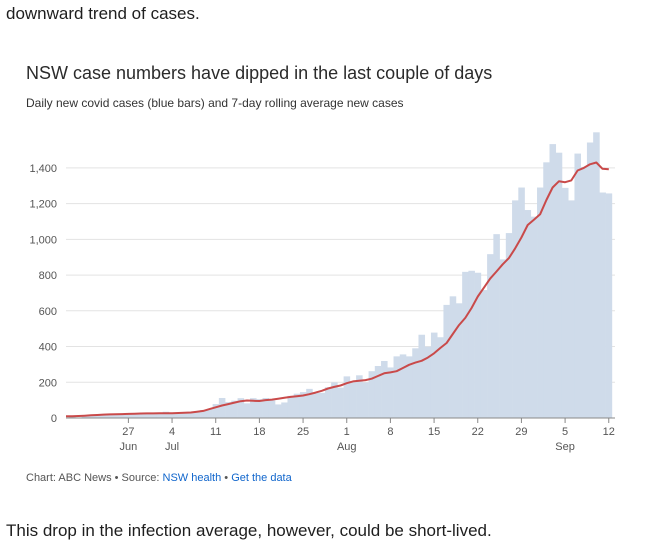 Image resolution: width=654 pixels, height=546 pixels. I want to click on x-tick-label: 29, so click(521, 432).